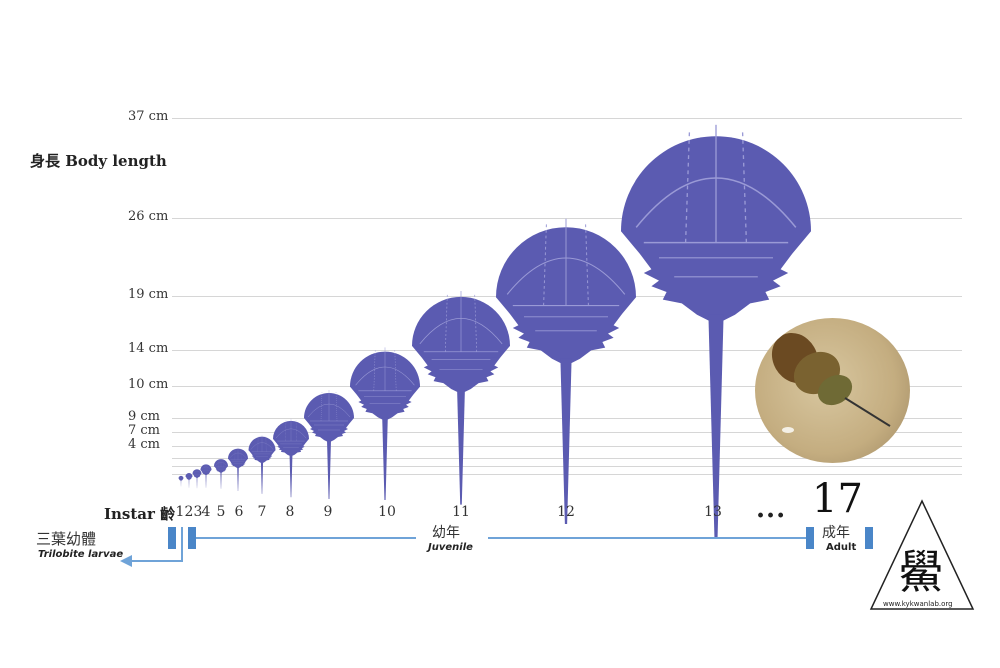  What do you see at coordinates (126, 561) in the screenshot?
I see `left-arrow-icon` at bounding box center [126, 561].